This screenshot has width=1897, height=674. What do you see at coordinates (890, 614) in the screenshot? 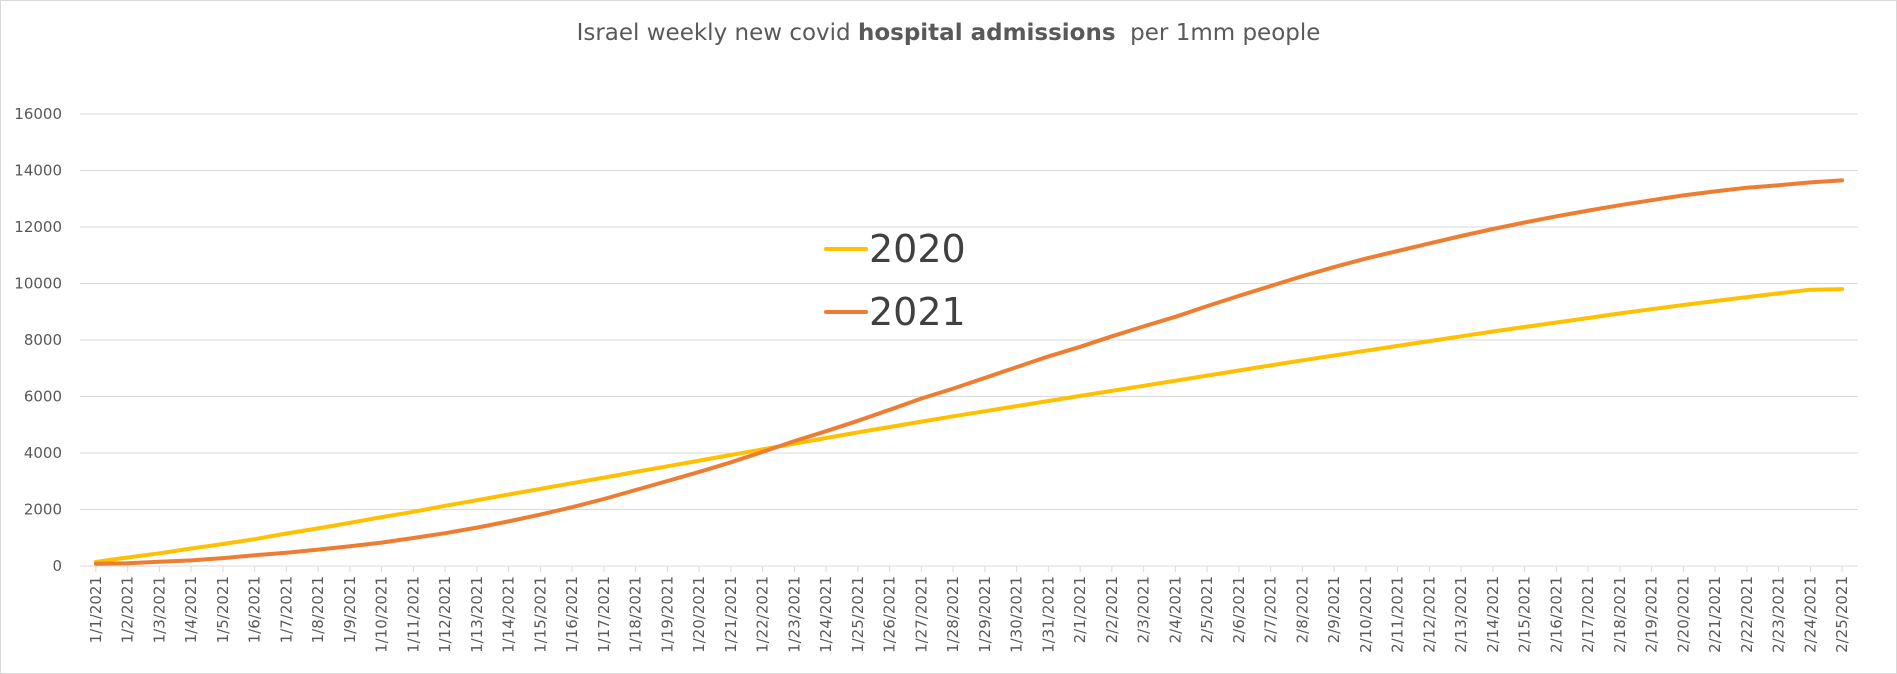
I see `x-tick-label: 1/26/2021` at bounding box center [890, 614].